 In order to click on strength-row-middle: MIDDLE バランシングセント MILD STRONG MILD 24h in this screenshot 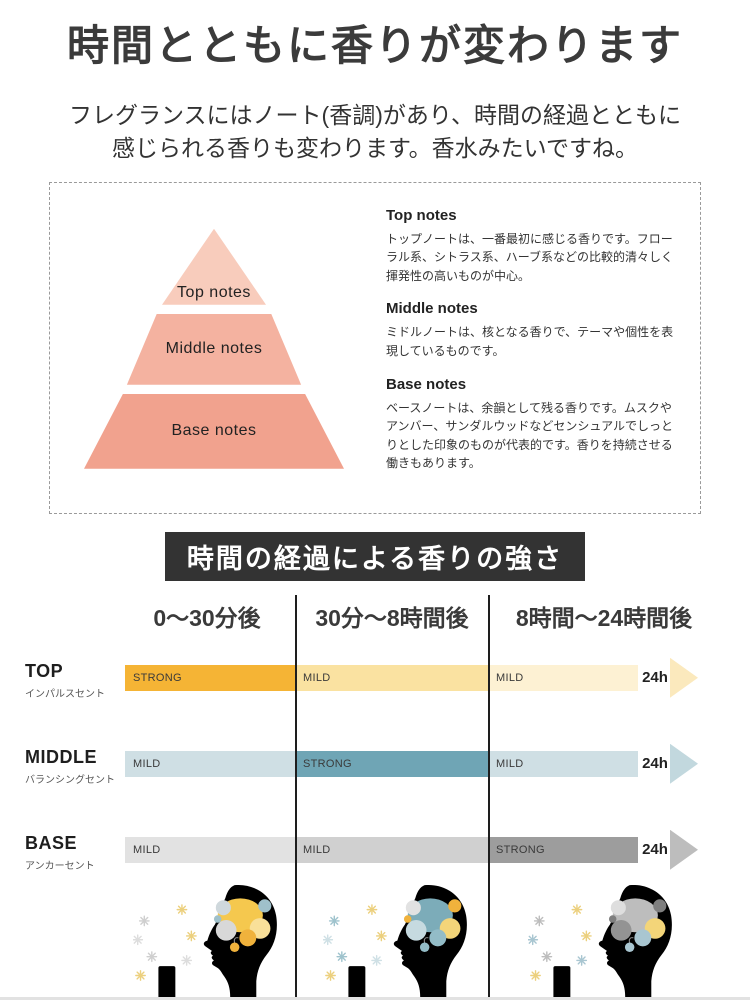, I will do `click(375, 765)`.